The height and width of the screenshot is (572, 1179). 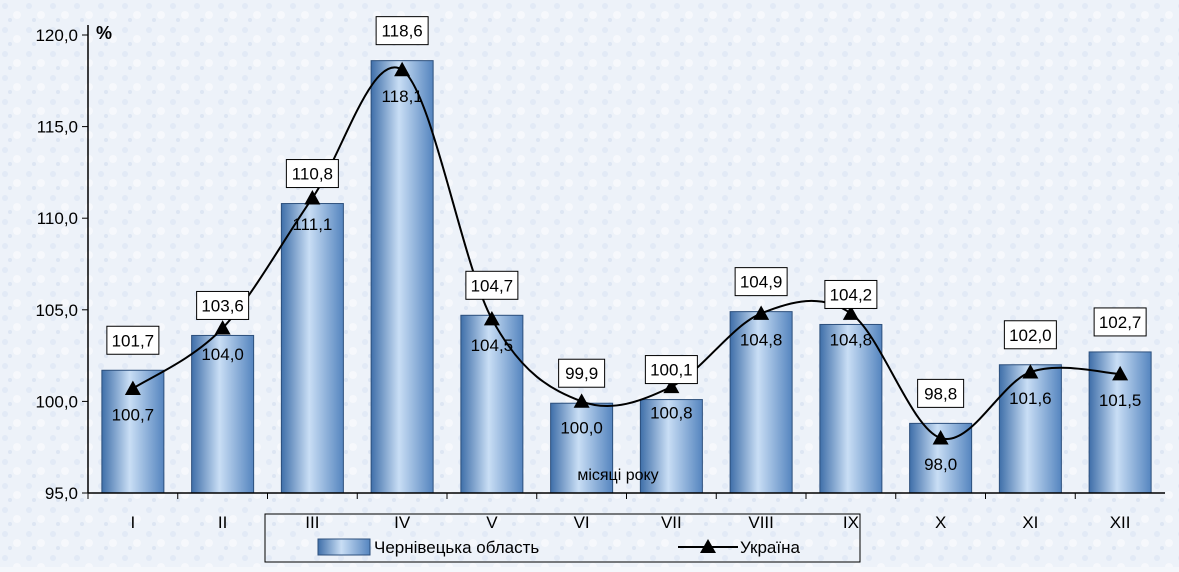 I want to click on bar-label-box-III, so click(x=312, y=174).